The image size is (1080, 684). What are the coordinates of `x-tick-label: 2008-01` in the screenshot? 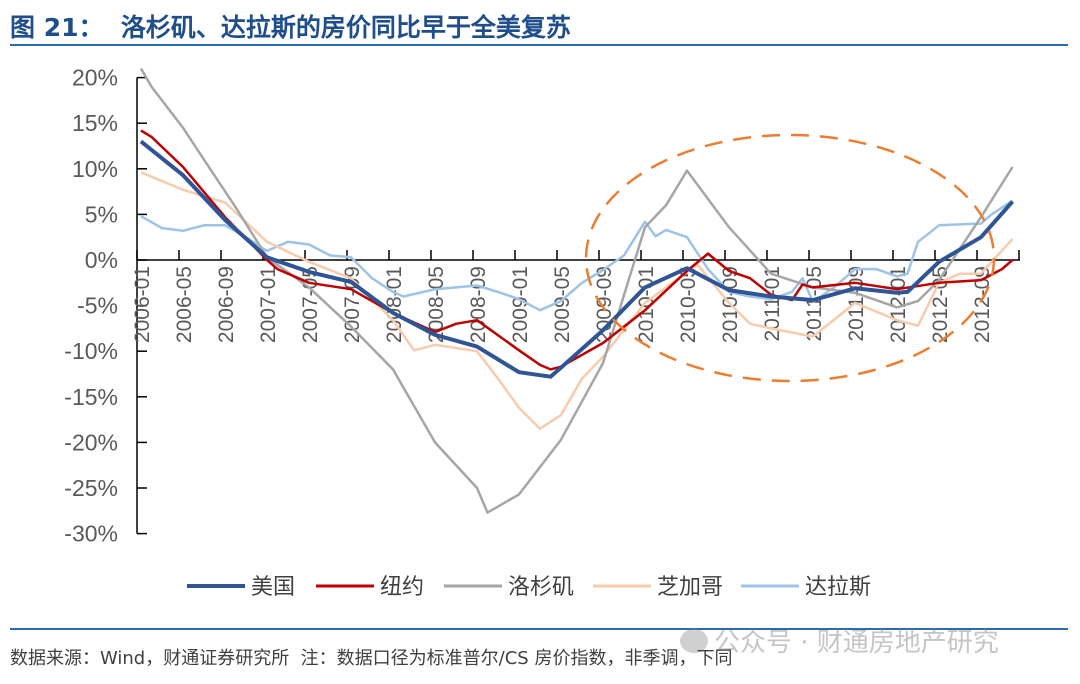 It's located at (394, 304).